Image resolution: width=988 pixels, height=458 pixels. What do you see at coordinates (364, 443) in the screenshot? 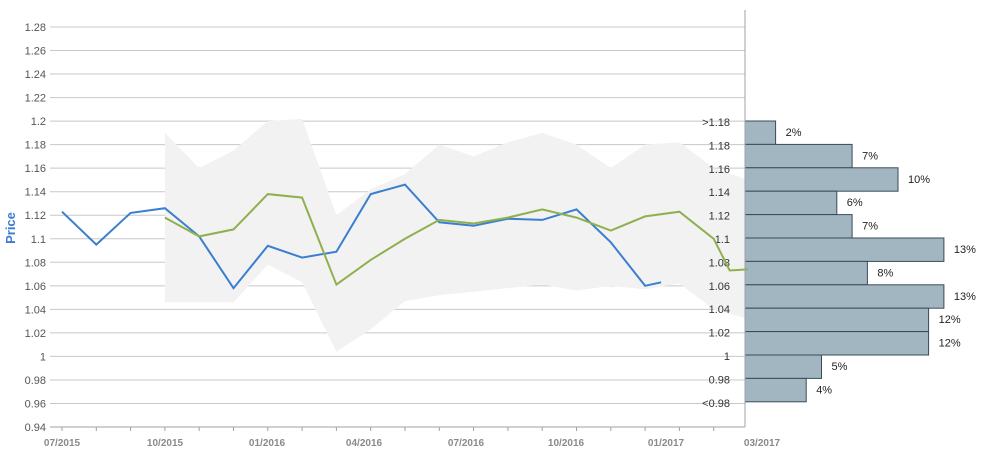
I see `x-tick-label: 04/2016` at bounding box center [364, 443].